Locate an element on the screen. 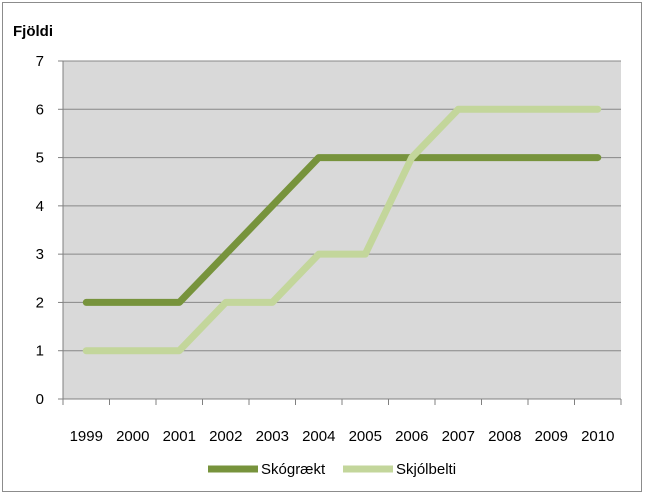 Image resolution: width=646 pixels, height=495 pixels. y-tick-label-2: 2 is located at coordinates (40, 302).